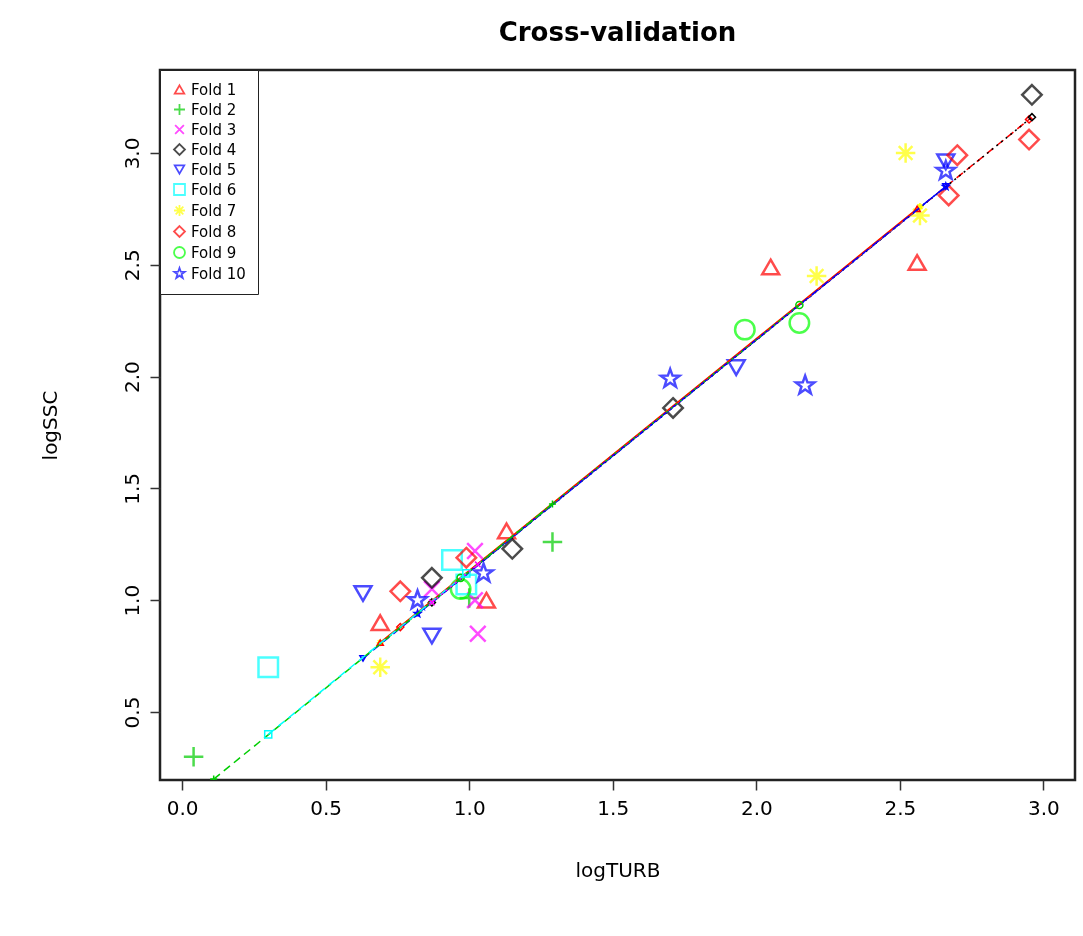 The width and height of the screenshot is (1083, 936). What do you see at coordinates (214, 252) in the screenshot?
I see `legend-label: Fold 9` at bounding box center [214, 252].